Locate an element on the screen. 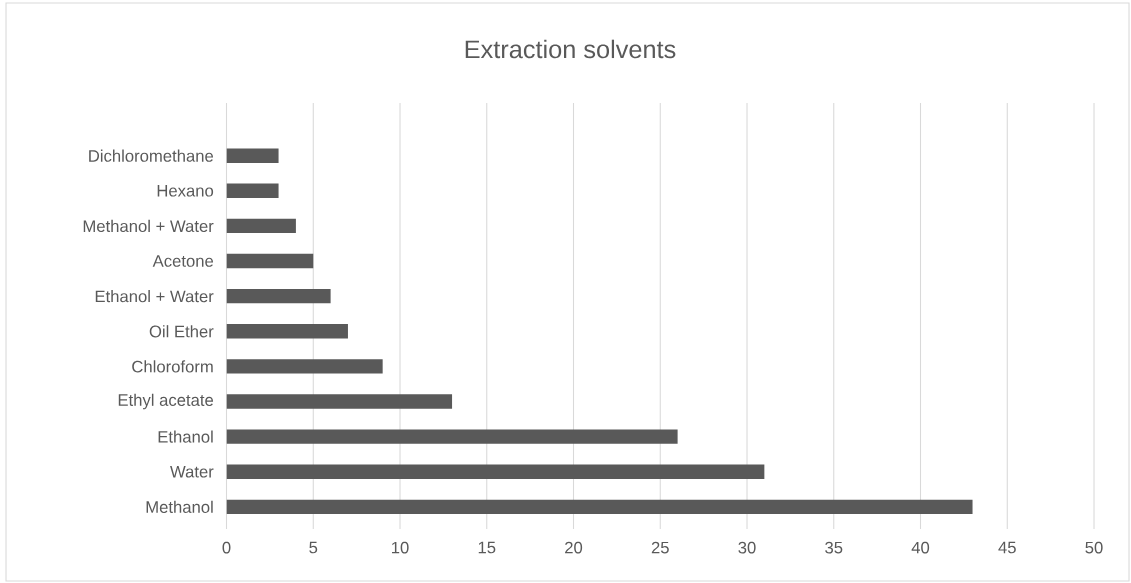 Image resolution: width=1131 pixels, height=583 pixels. y-tick-label: Hexano is located at coordinates (185, 190).